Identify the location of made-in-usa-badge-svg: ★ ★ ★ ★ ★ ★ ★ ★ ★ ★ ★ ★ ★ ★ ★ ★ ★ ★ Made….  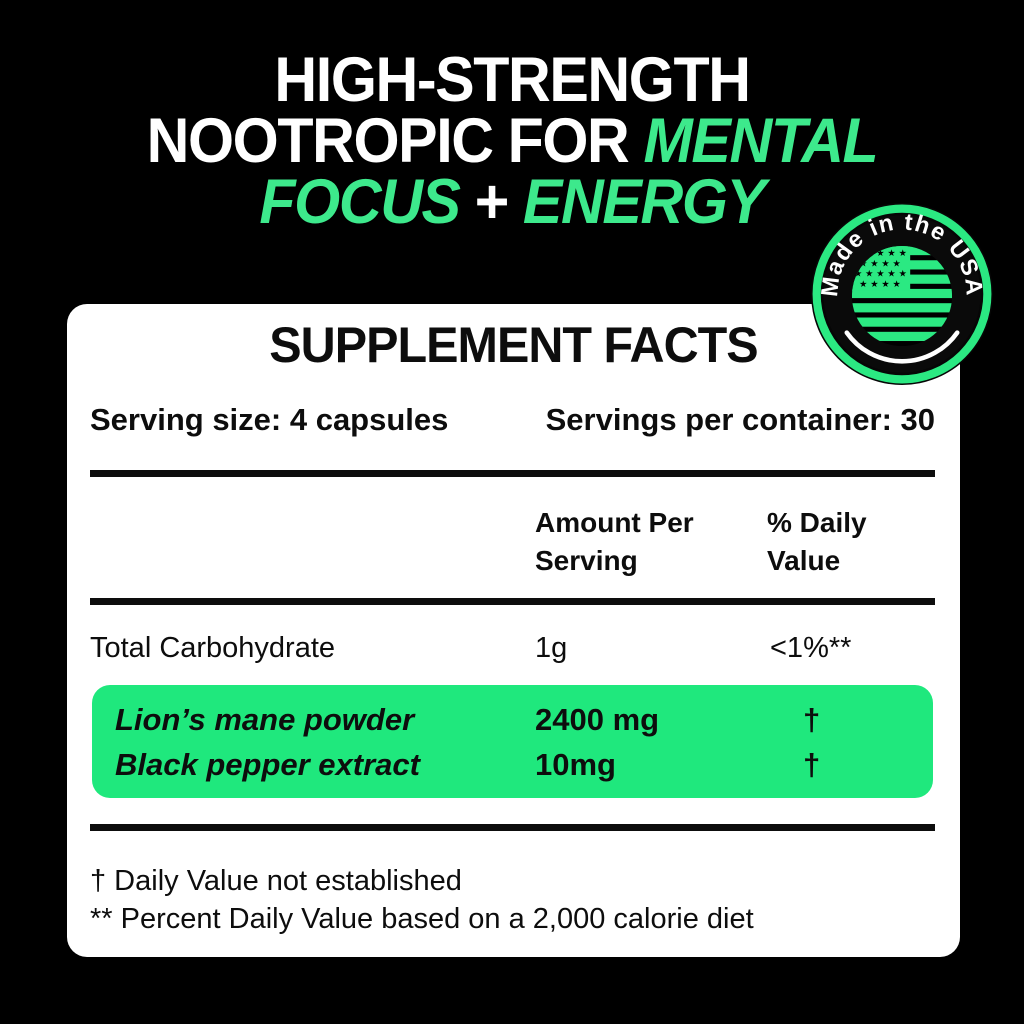
(902, 294).